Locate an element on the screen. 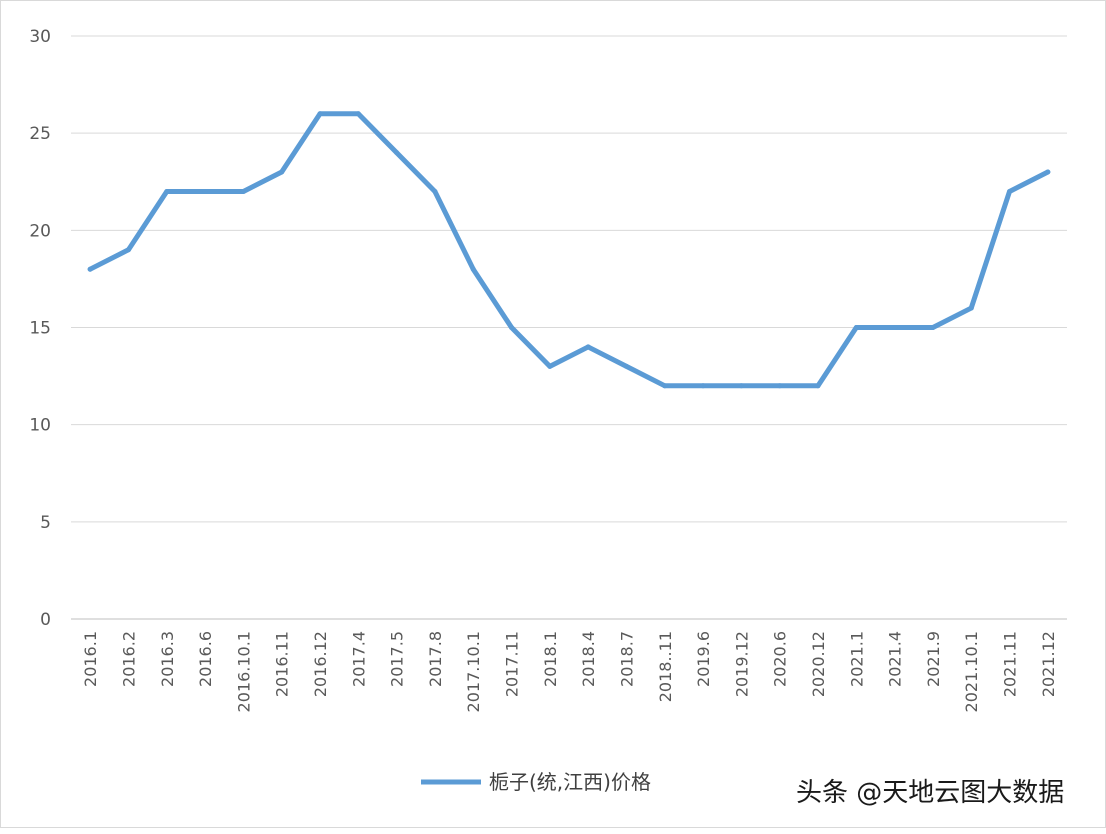 This screenshot has width=1106, height=834. y-tick-label: 25 is located at coordinates (40, 134).